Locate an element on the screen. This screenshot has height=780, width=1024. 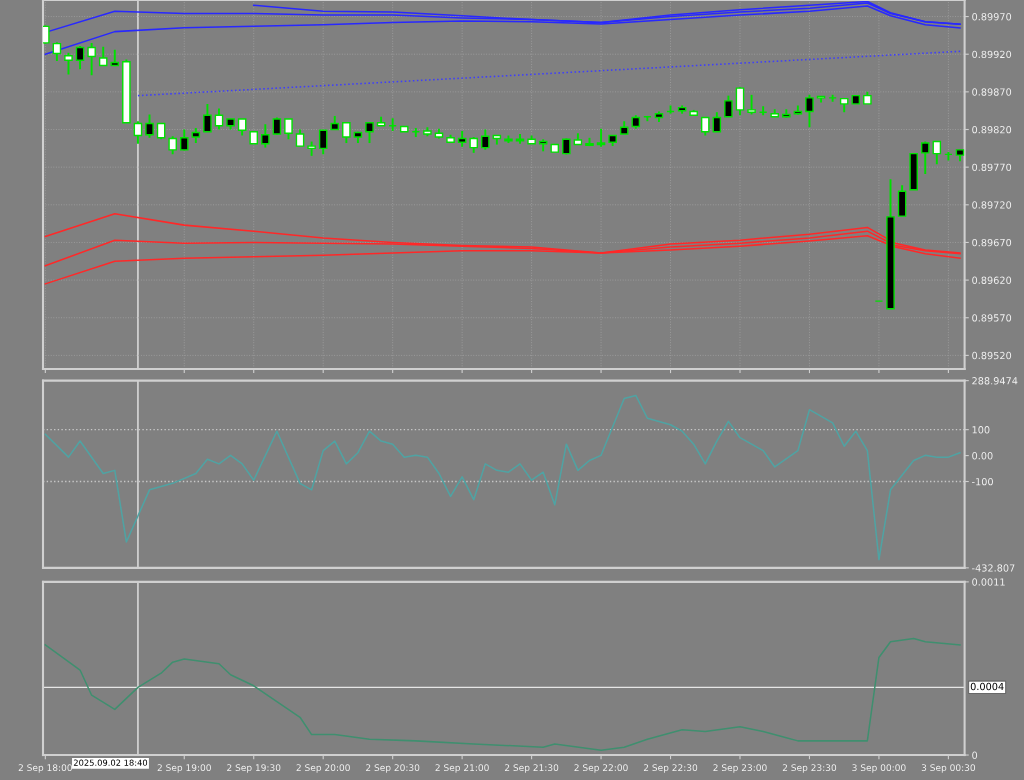
y-tick-label: 0 is located at coordinates (975, 755).